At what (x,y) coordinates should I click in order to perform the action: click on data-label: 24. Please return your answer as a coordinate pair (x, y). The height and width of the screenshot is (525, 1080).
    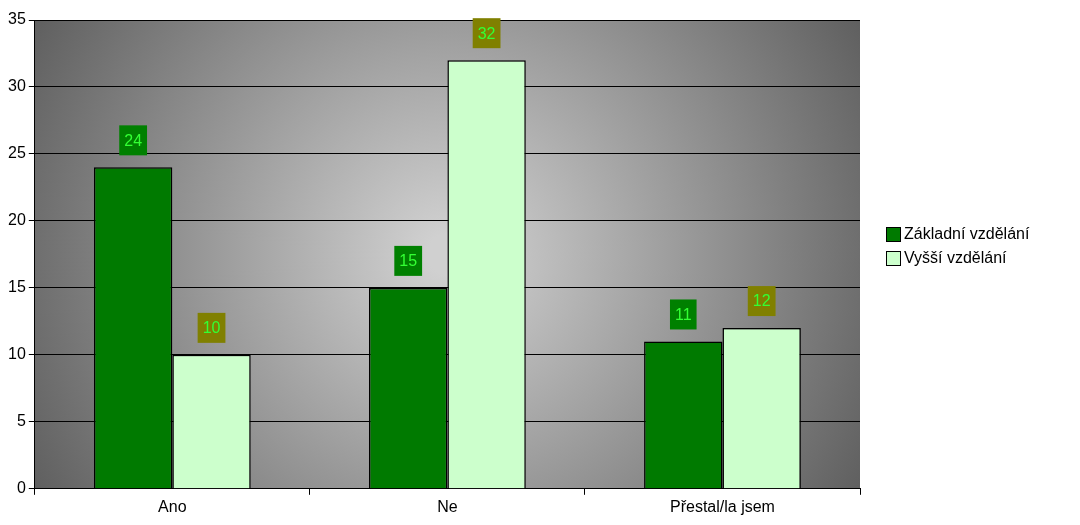
    Looking at the image, I should click on (133, 140).